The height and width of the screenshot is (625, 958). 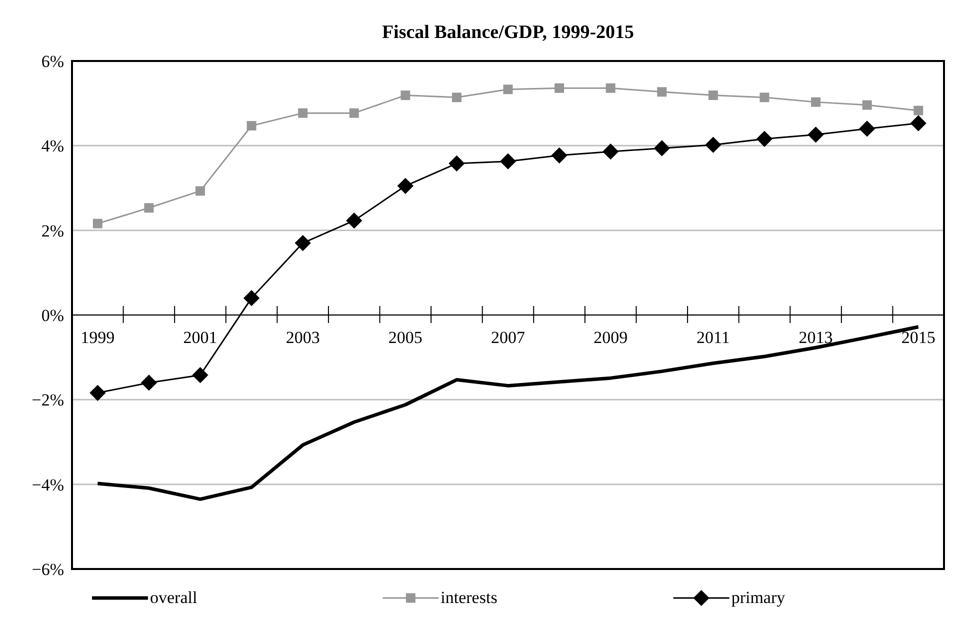 What do you see at coordinates (174, 597) in the screenshot?
I see `legend-label: overall` at bounding box center [174, 597].